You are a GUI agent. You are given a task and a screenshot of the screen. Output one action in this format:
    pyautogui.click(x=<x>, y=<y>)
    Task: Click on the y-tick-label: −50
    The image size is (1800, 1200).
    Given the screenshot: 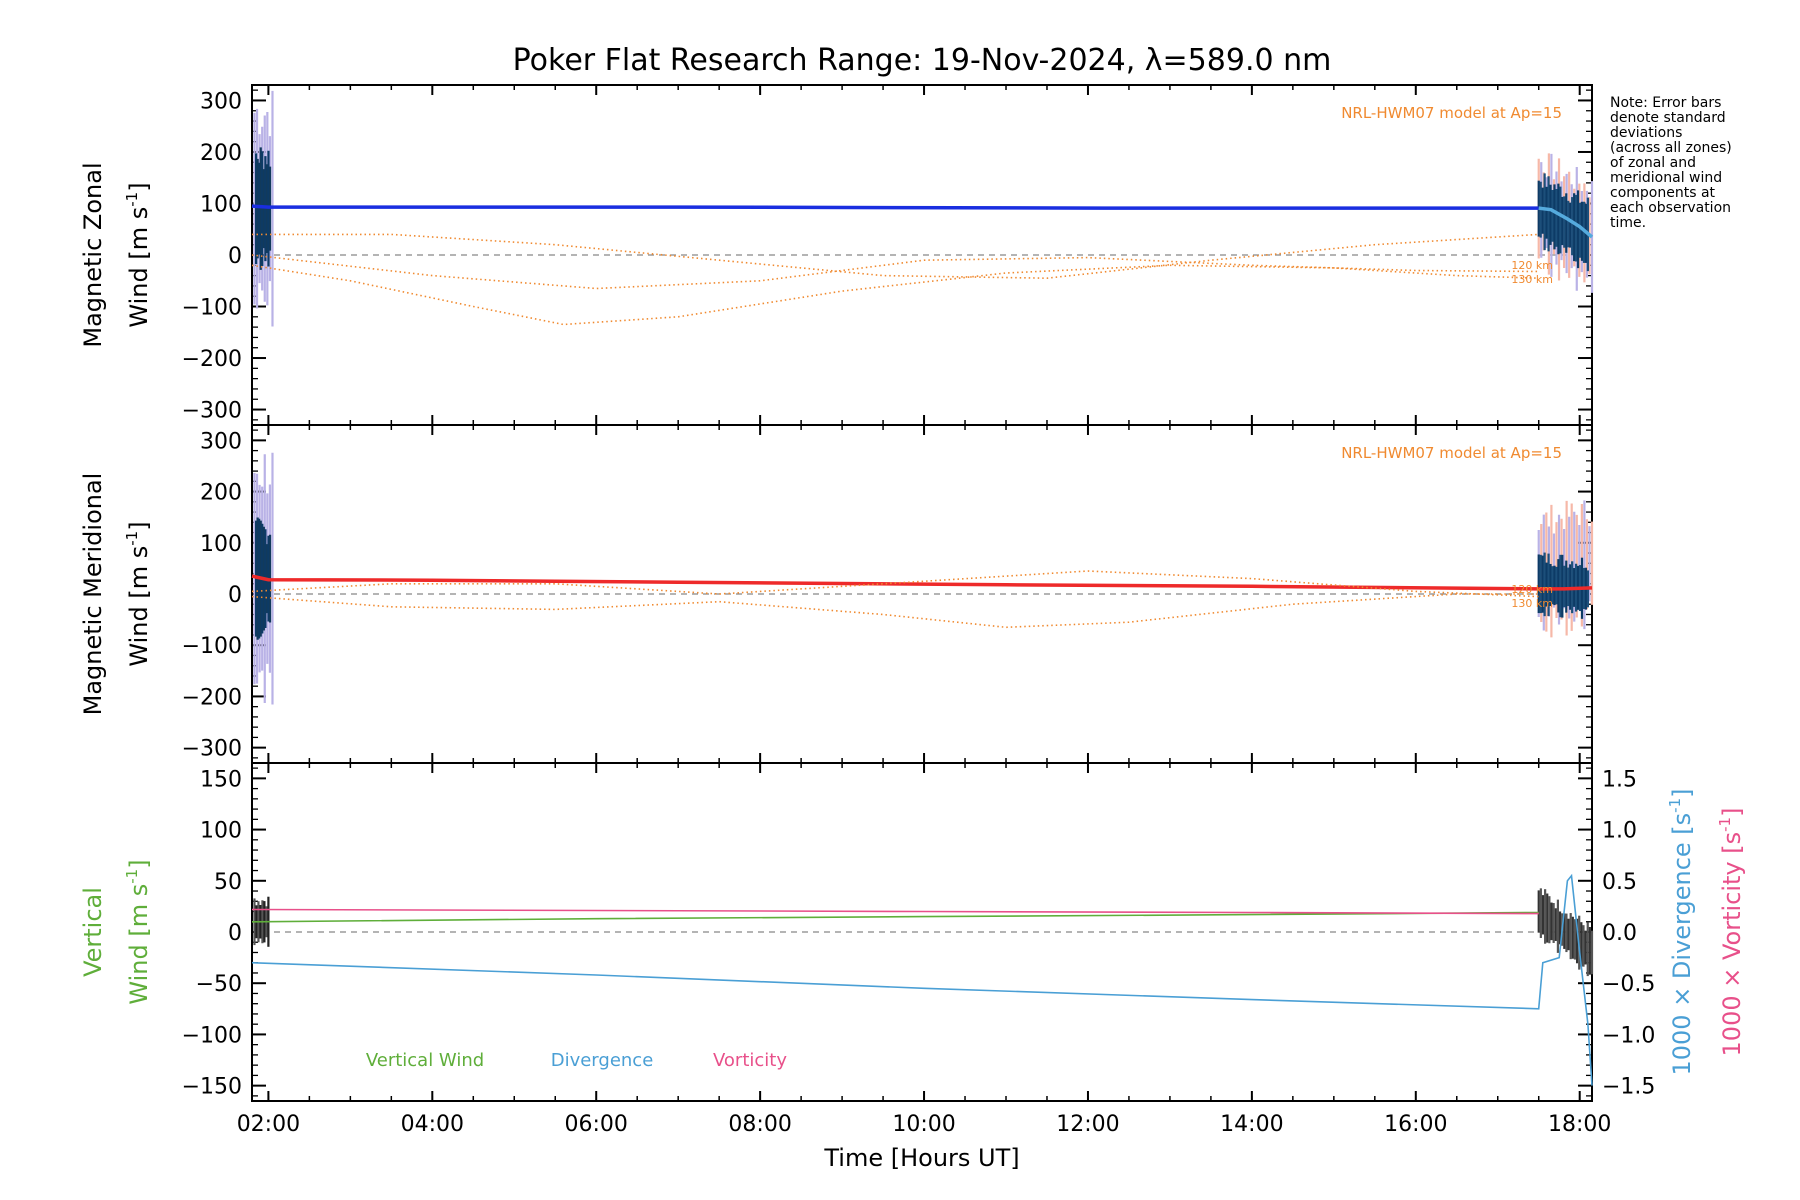 What is the action you would take?
    pyautogui.click(x=219, y=984)
    